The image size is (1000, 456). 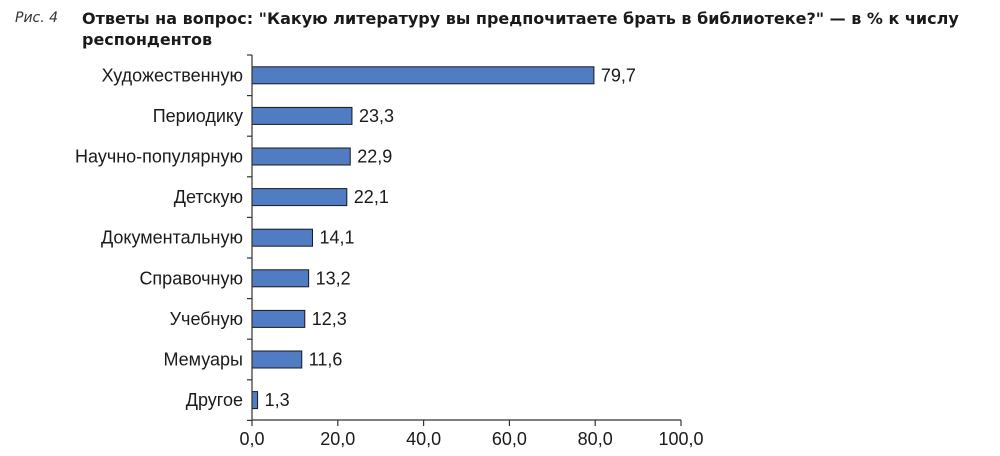 What do you see at coordinates (206, 319) in the screenshot?
I see `category-label: Учебную` at bounding box center [206, 319].